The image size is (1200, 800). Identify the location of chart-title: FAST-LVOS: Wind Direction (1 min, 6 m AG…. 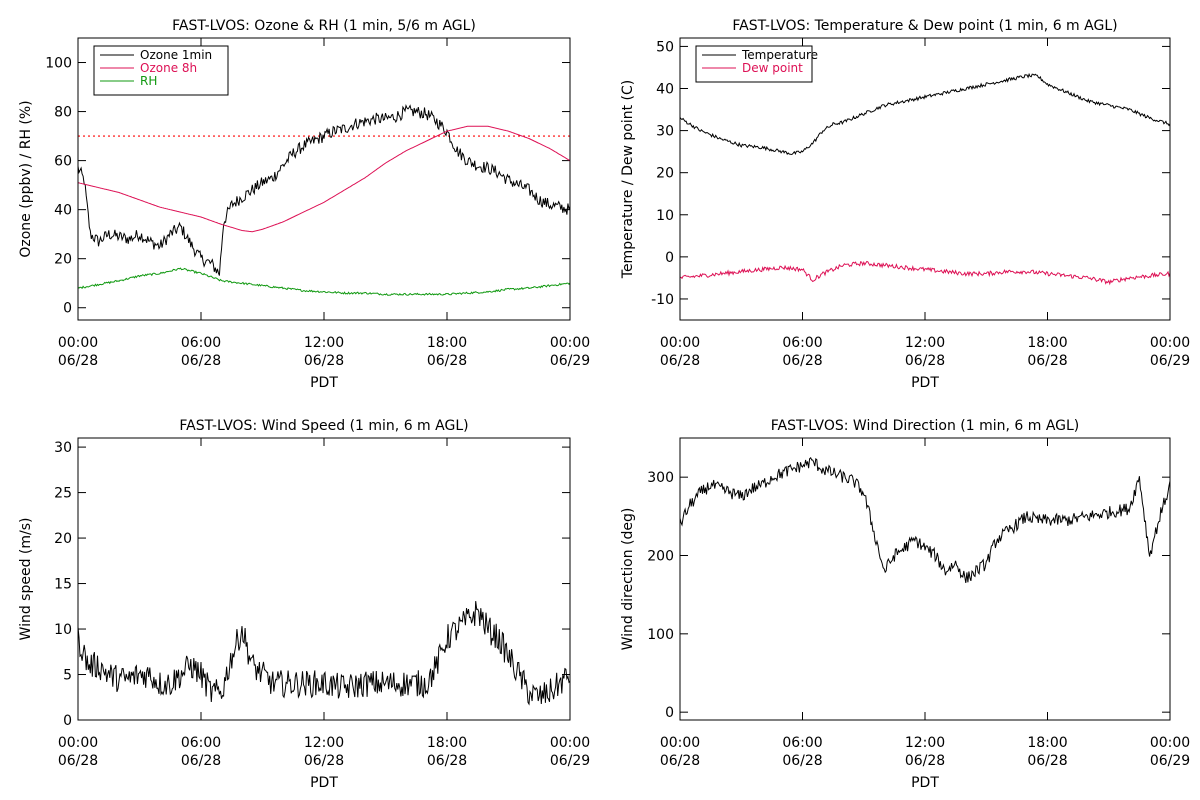
(925, 426).